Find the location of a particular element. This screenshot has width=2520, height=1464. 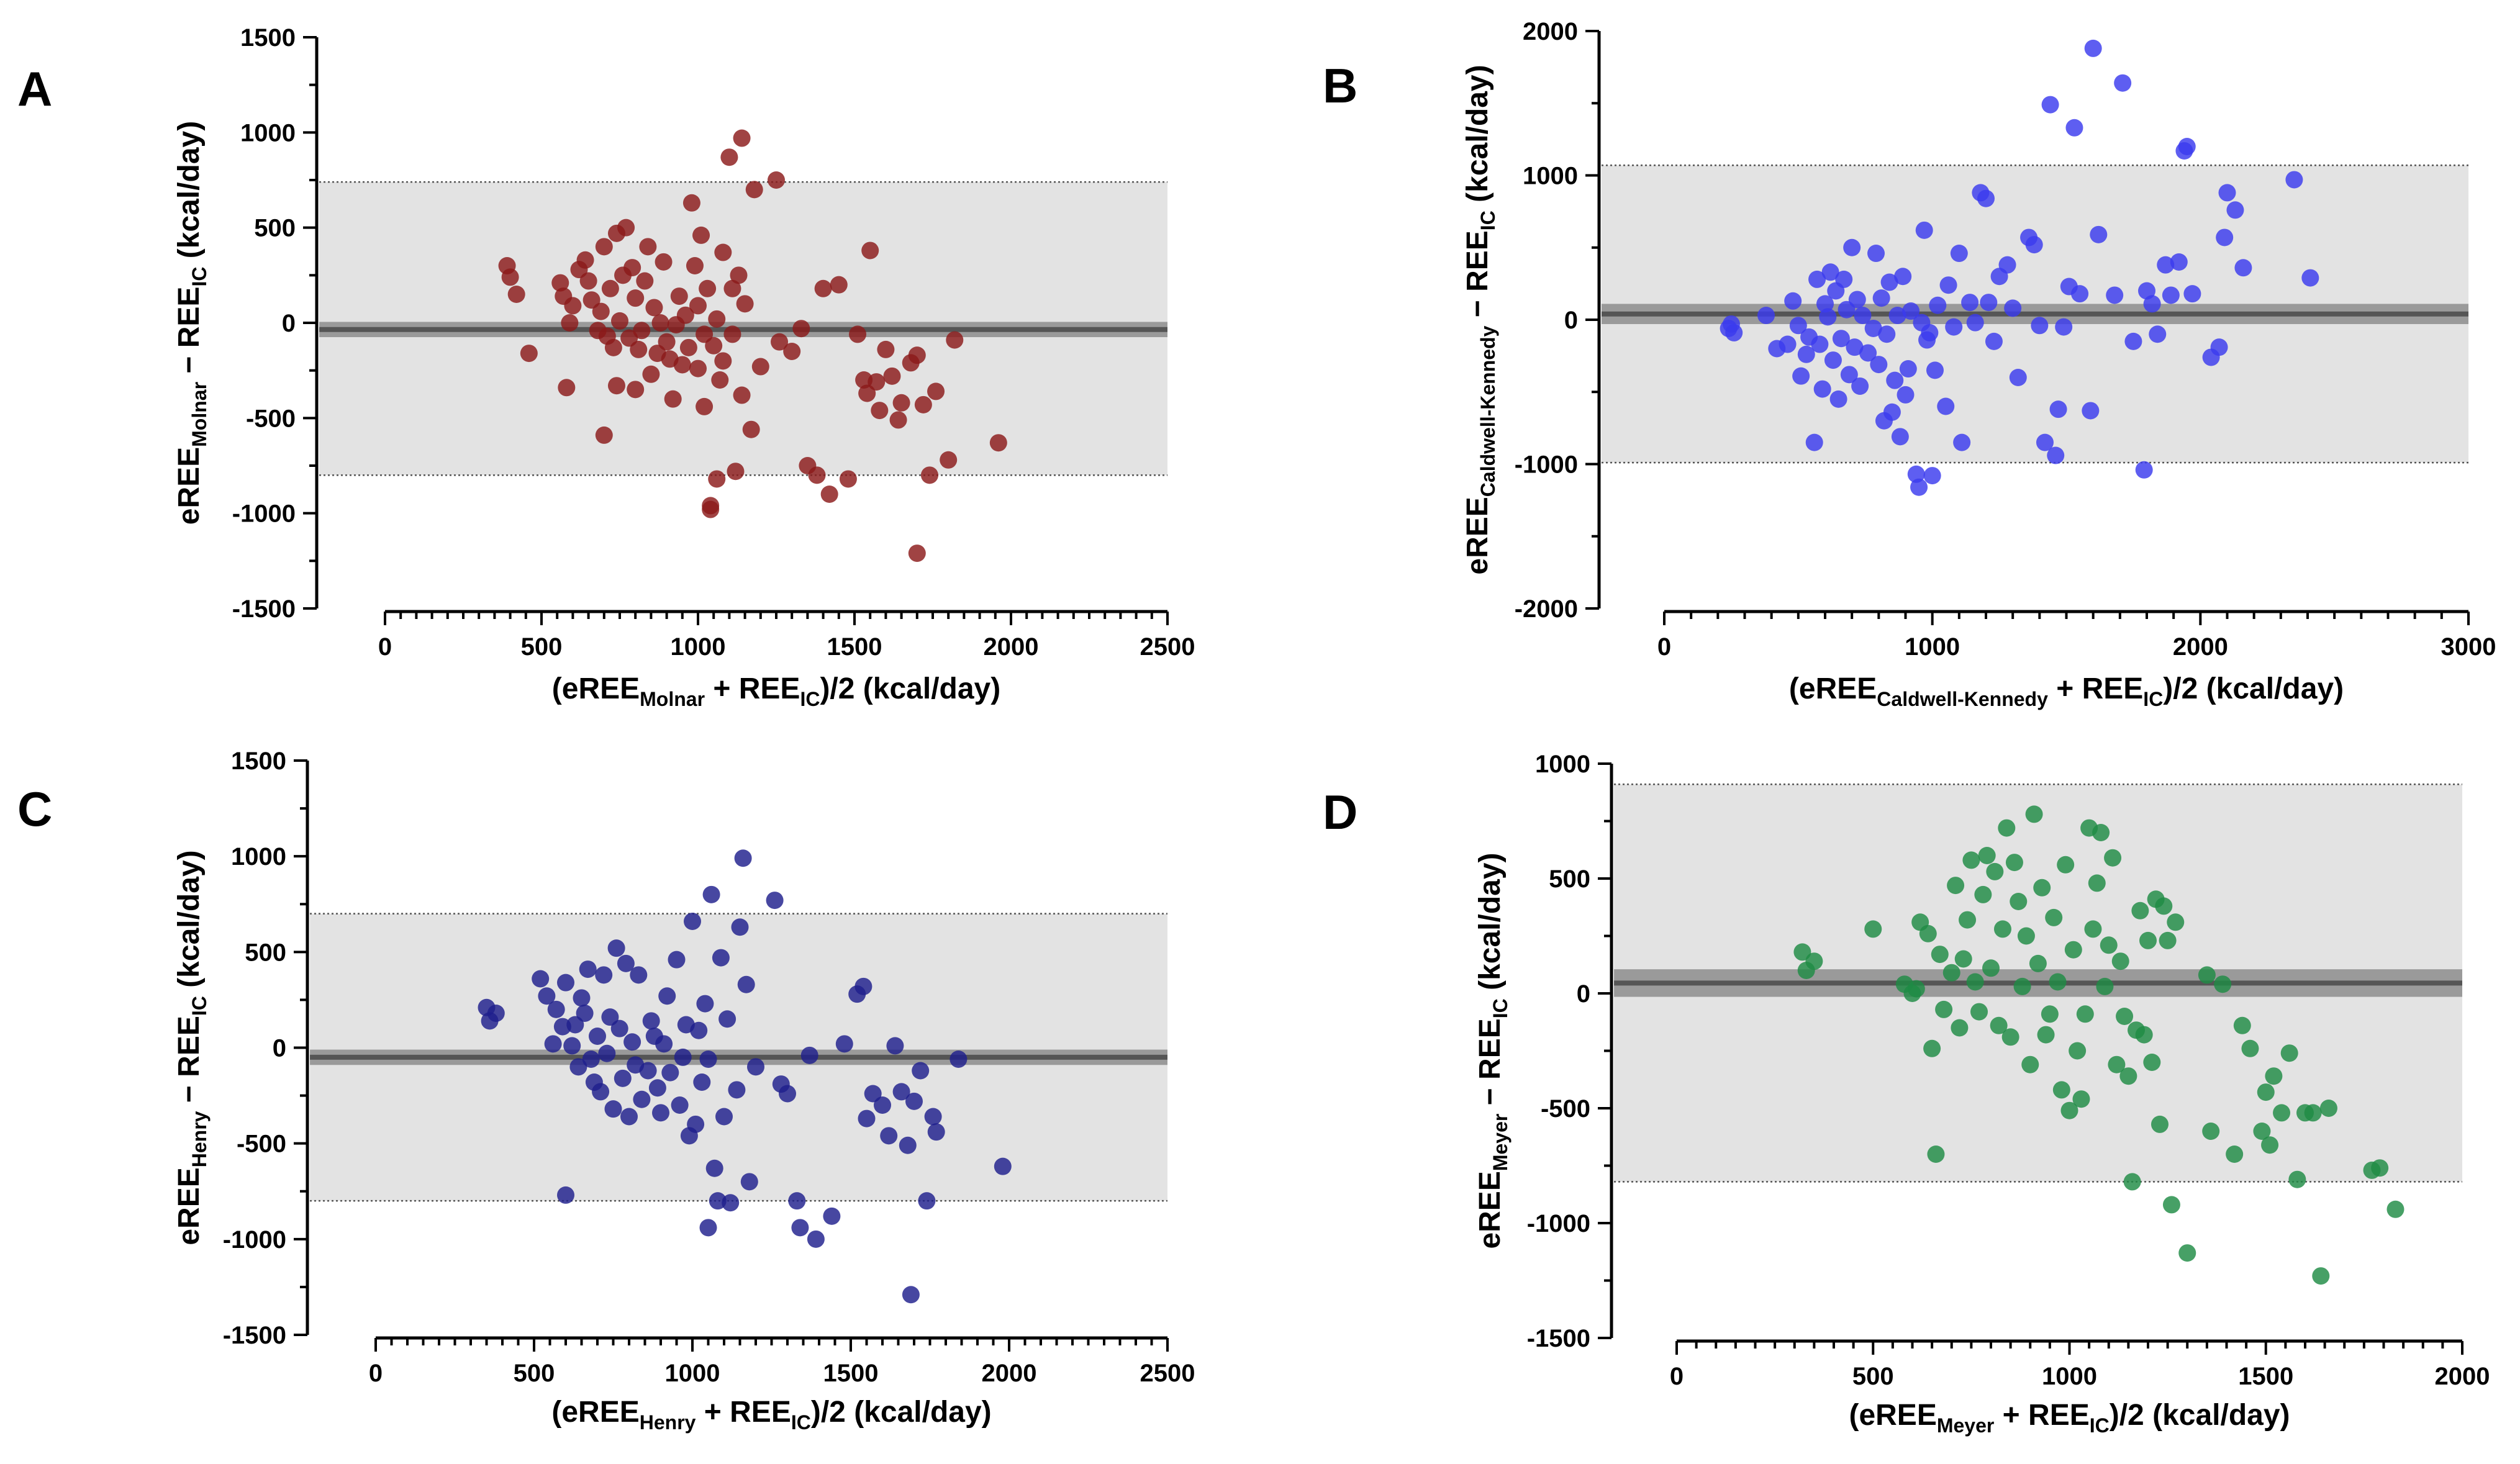

y-tick-label: 1000 is located at coordinates (1551, 176).